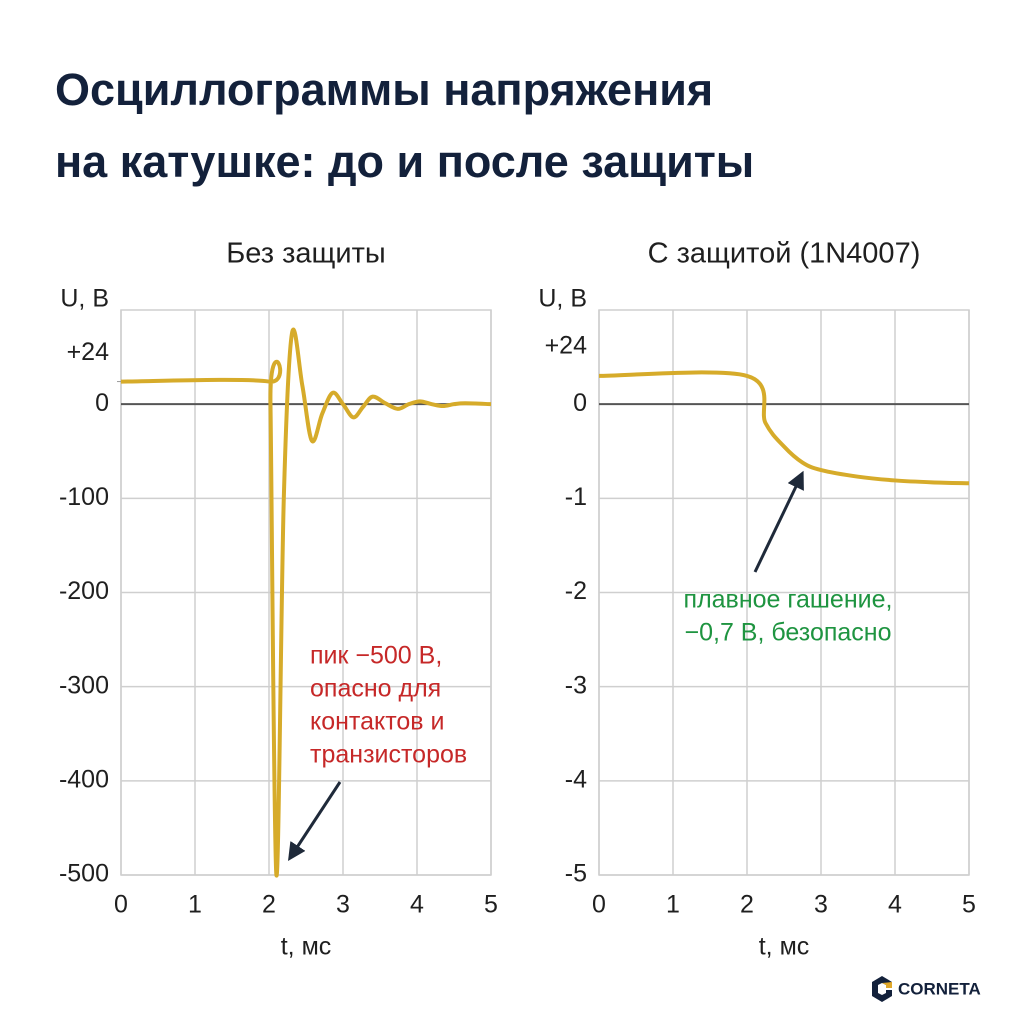 The image size is (1024, 1024). What do you see at coordinates (784, 254) in the screenshot?
I see `chart-title: С защитой (1N4007)` at bounding box center [784, 254].